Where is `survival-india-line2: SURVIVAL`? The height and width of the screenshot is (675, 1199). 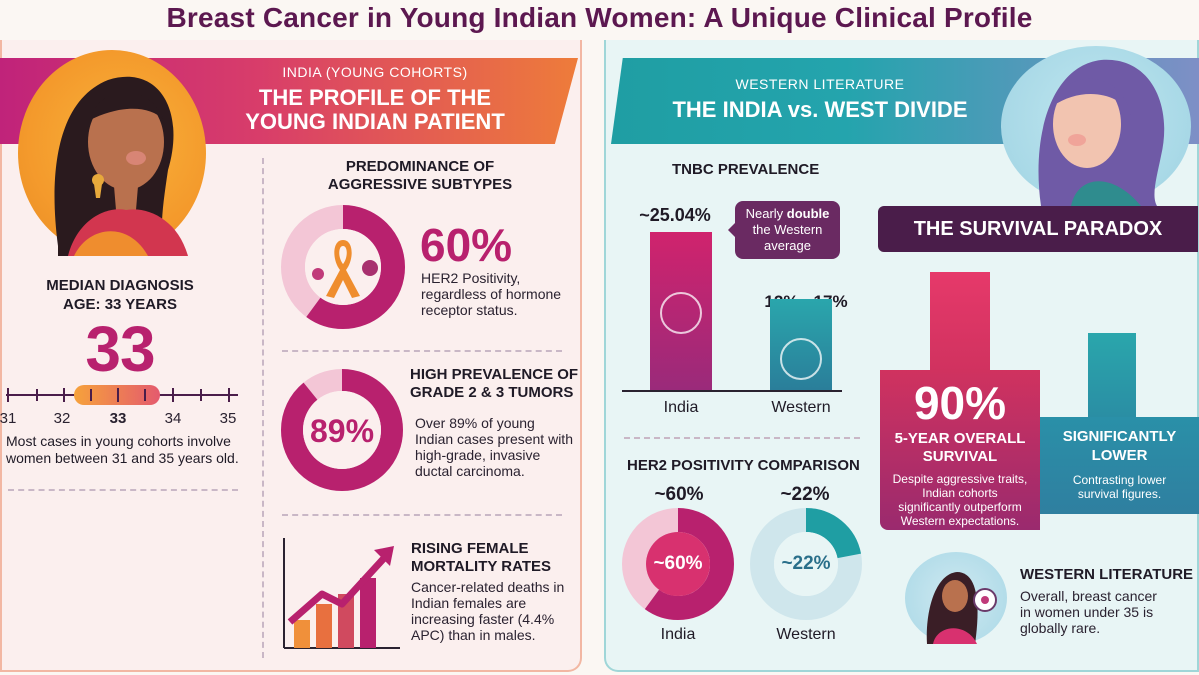
survival-india-line2: SURVIVAL is located at coordinates (960, 456).